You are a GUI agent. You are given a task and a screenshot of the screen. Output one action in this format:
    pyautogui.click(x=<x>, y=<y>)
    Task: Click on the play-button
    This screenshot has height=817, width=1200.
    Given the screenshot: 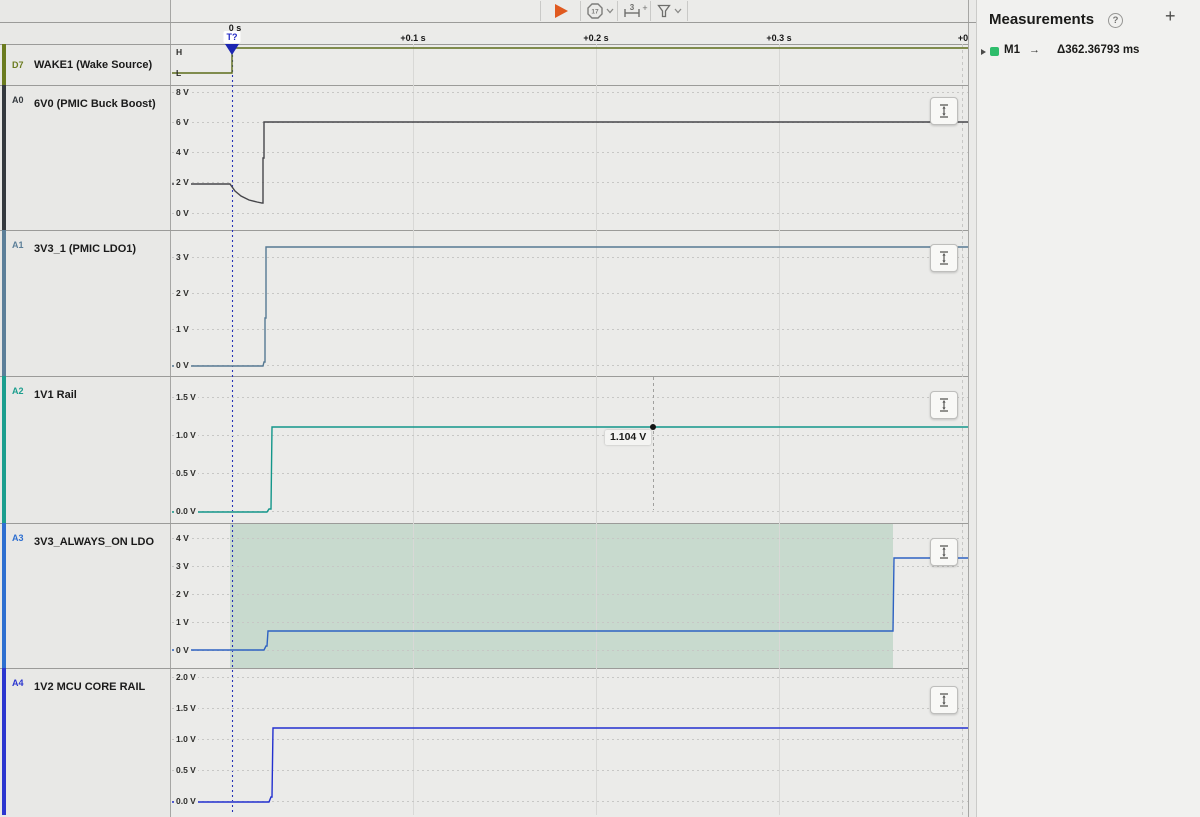 What is the action you would take?
    pyautogui.click(x=561, y=11)
    